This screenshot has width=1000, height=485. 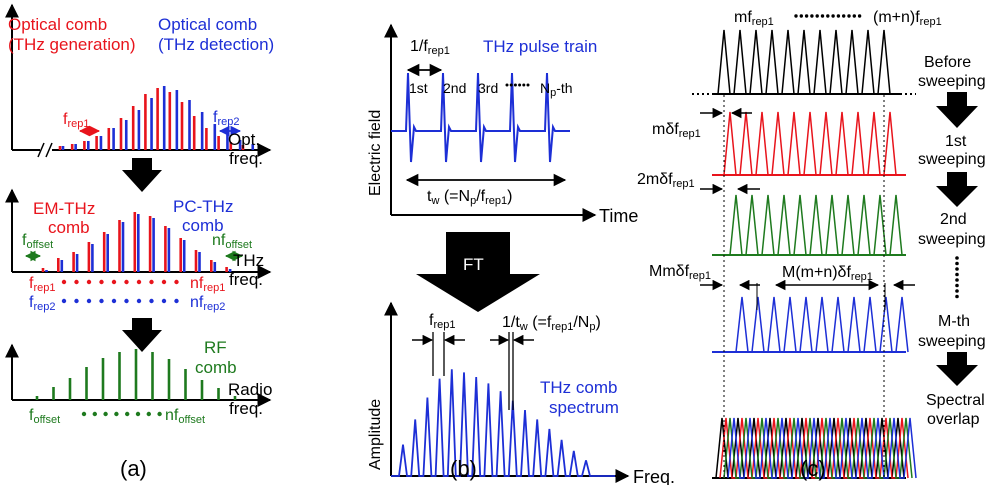 What do you see at coordinates (418, 88) in the screenshot?
I see `pulse-1st: 1st` at bounding box center [418, 88].